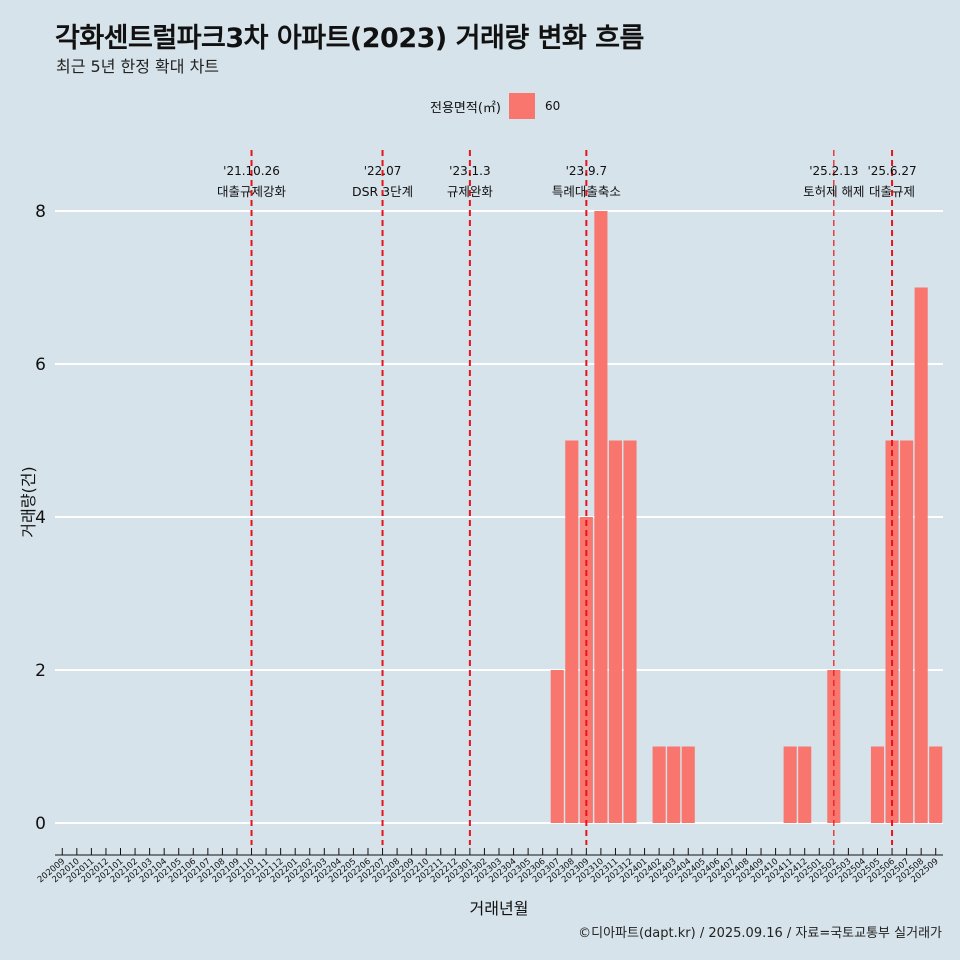  Describe the element at coordinates (28, 501) in the screenshot. I see `y-axis-title: 거래량(건)` at that location.